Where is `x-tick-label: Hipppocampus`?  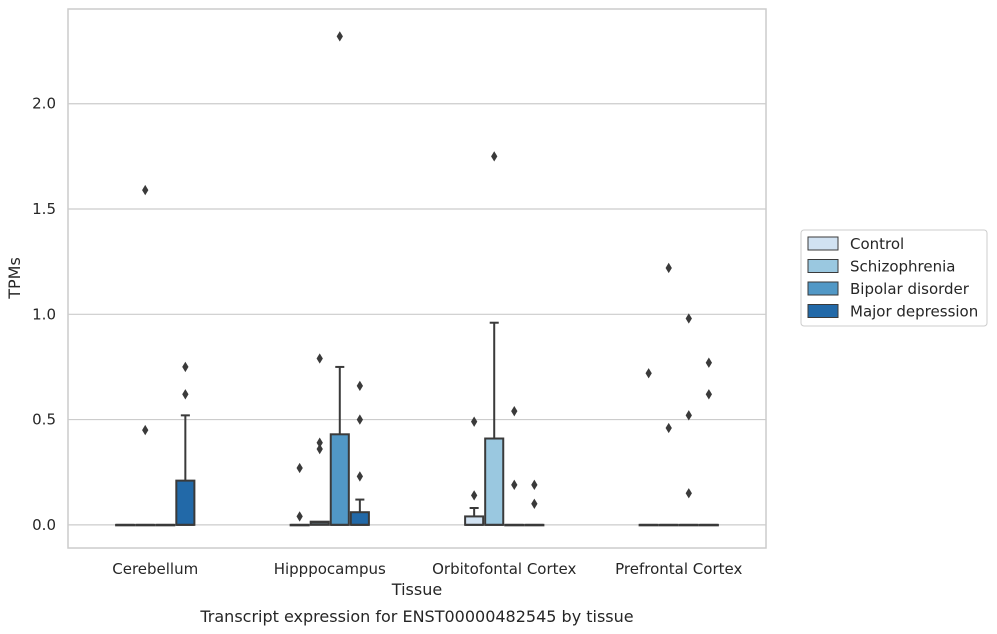
x-tick-label: Hipppocampus is located at coordinates (330, 569).